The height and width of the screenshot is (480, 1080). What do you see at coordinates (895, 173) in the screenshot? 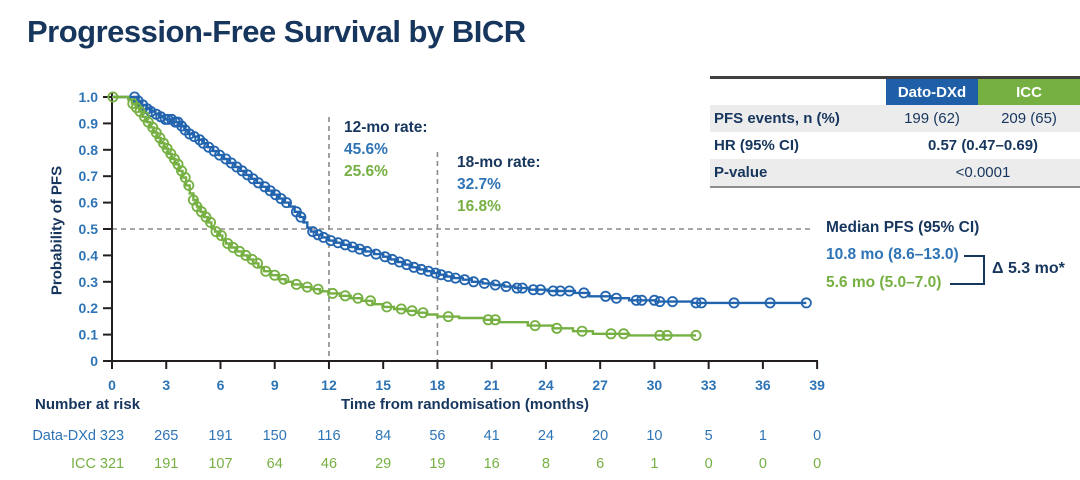
I see `stats-row-pvalue: P-value <0.0001` at bounding box center [895, 173].